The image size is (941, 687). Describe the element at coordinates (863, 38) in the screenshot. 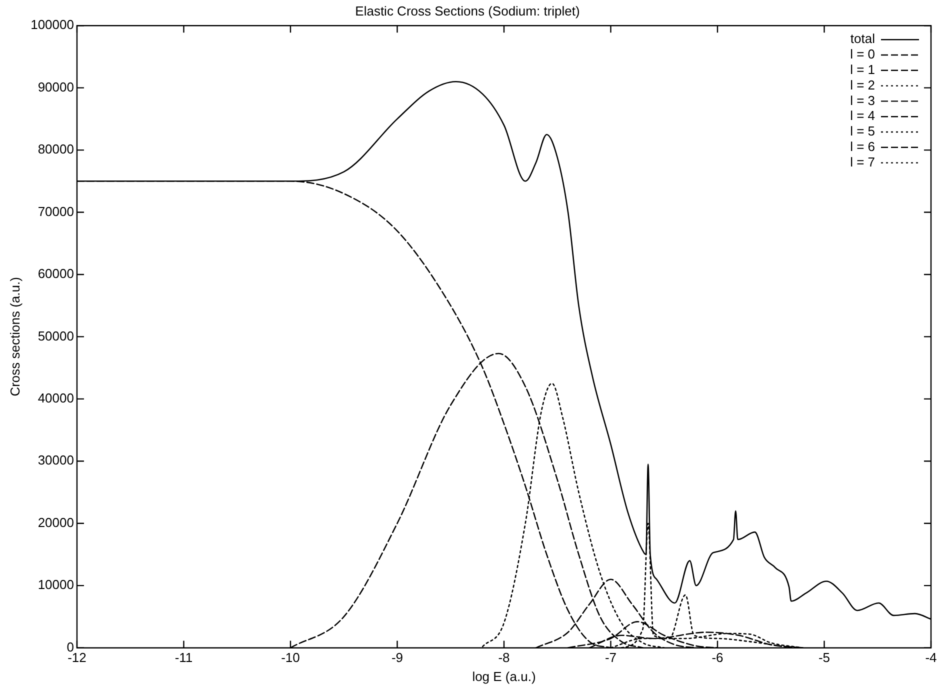

I see `legend-label: total` at that location.